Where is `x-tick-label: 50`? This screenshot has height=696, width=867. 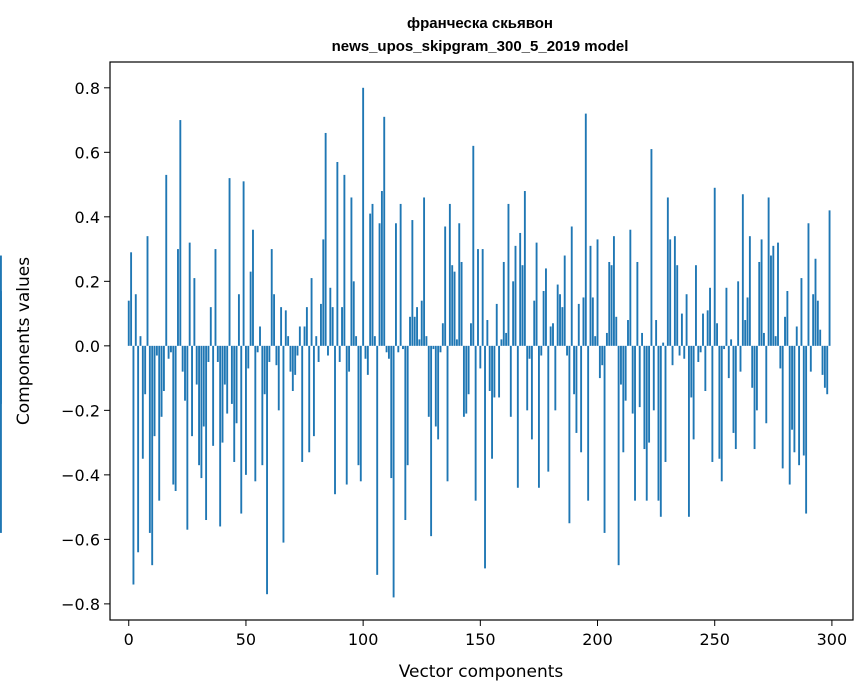
x-tick-label: 50 is located at coordinates (246, 639).